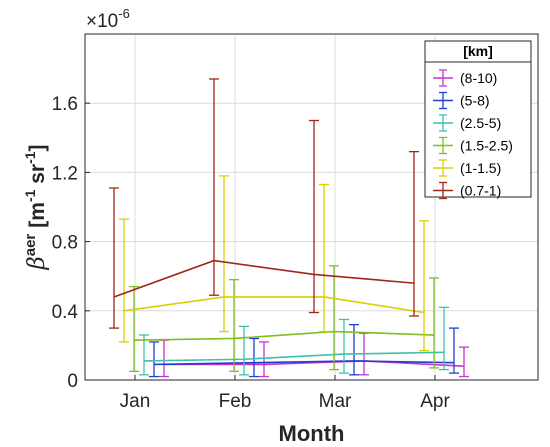 The height and width of the screenshot is (447, 550). Describe the element at coordinates (335, 401) in the screenshot. I see `x-tick-label: Mar` at that location.